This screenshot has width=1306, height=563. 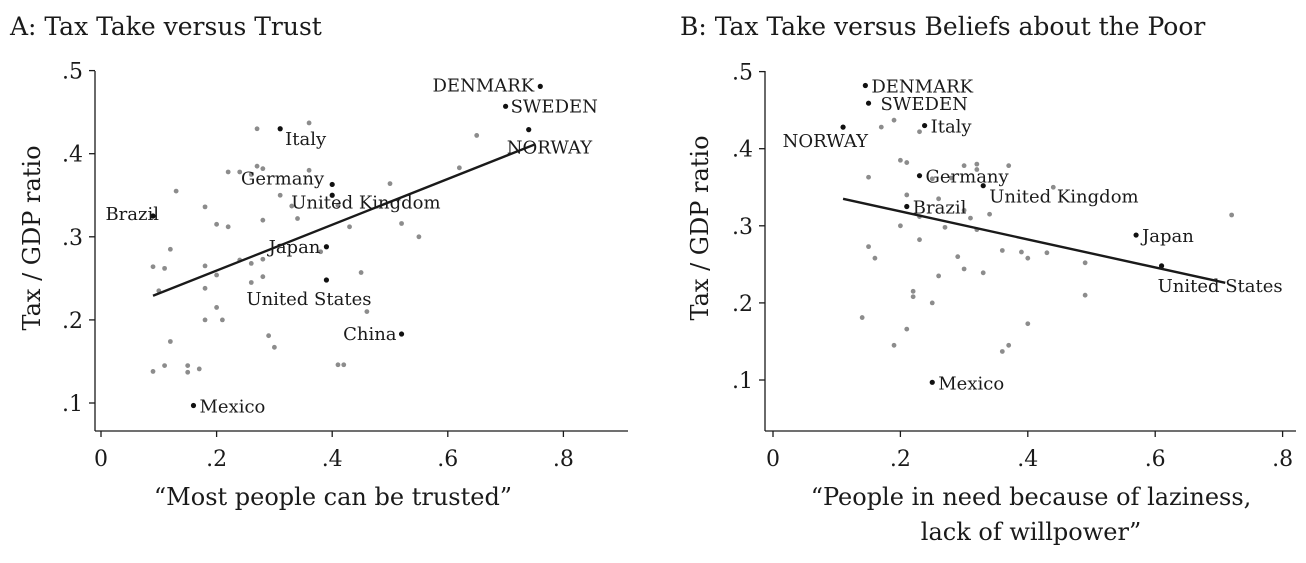 What do you see at coordinates (72, 238) in the screenshot?
I see `panel-a-y-tick-label: .3` at bounding box center [72, 238].